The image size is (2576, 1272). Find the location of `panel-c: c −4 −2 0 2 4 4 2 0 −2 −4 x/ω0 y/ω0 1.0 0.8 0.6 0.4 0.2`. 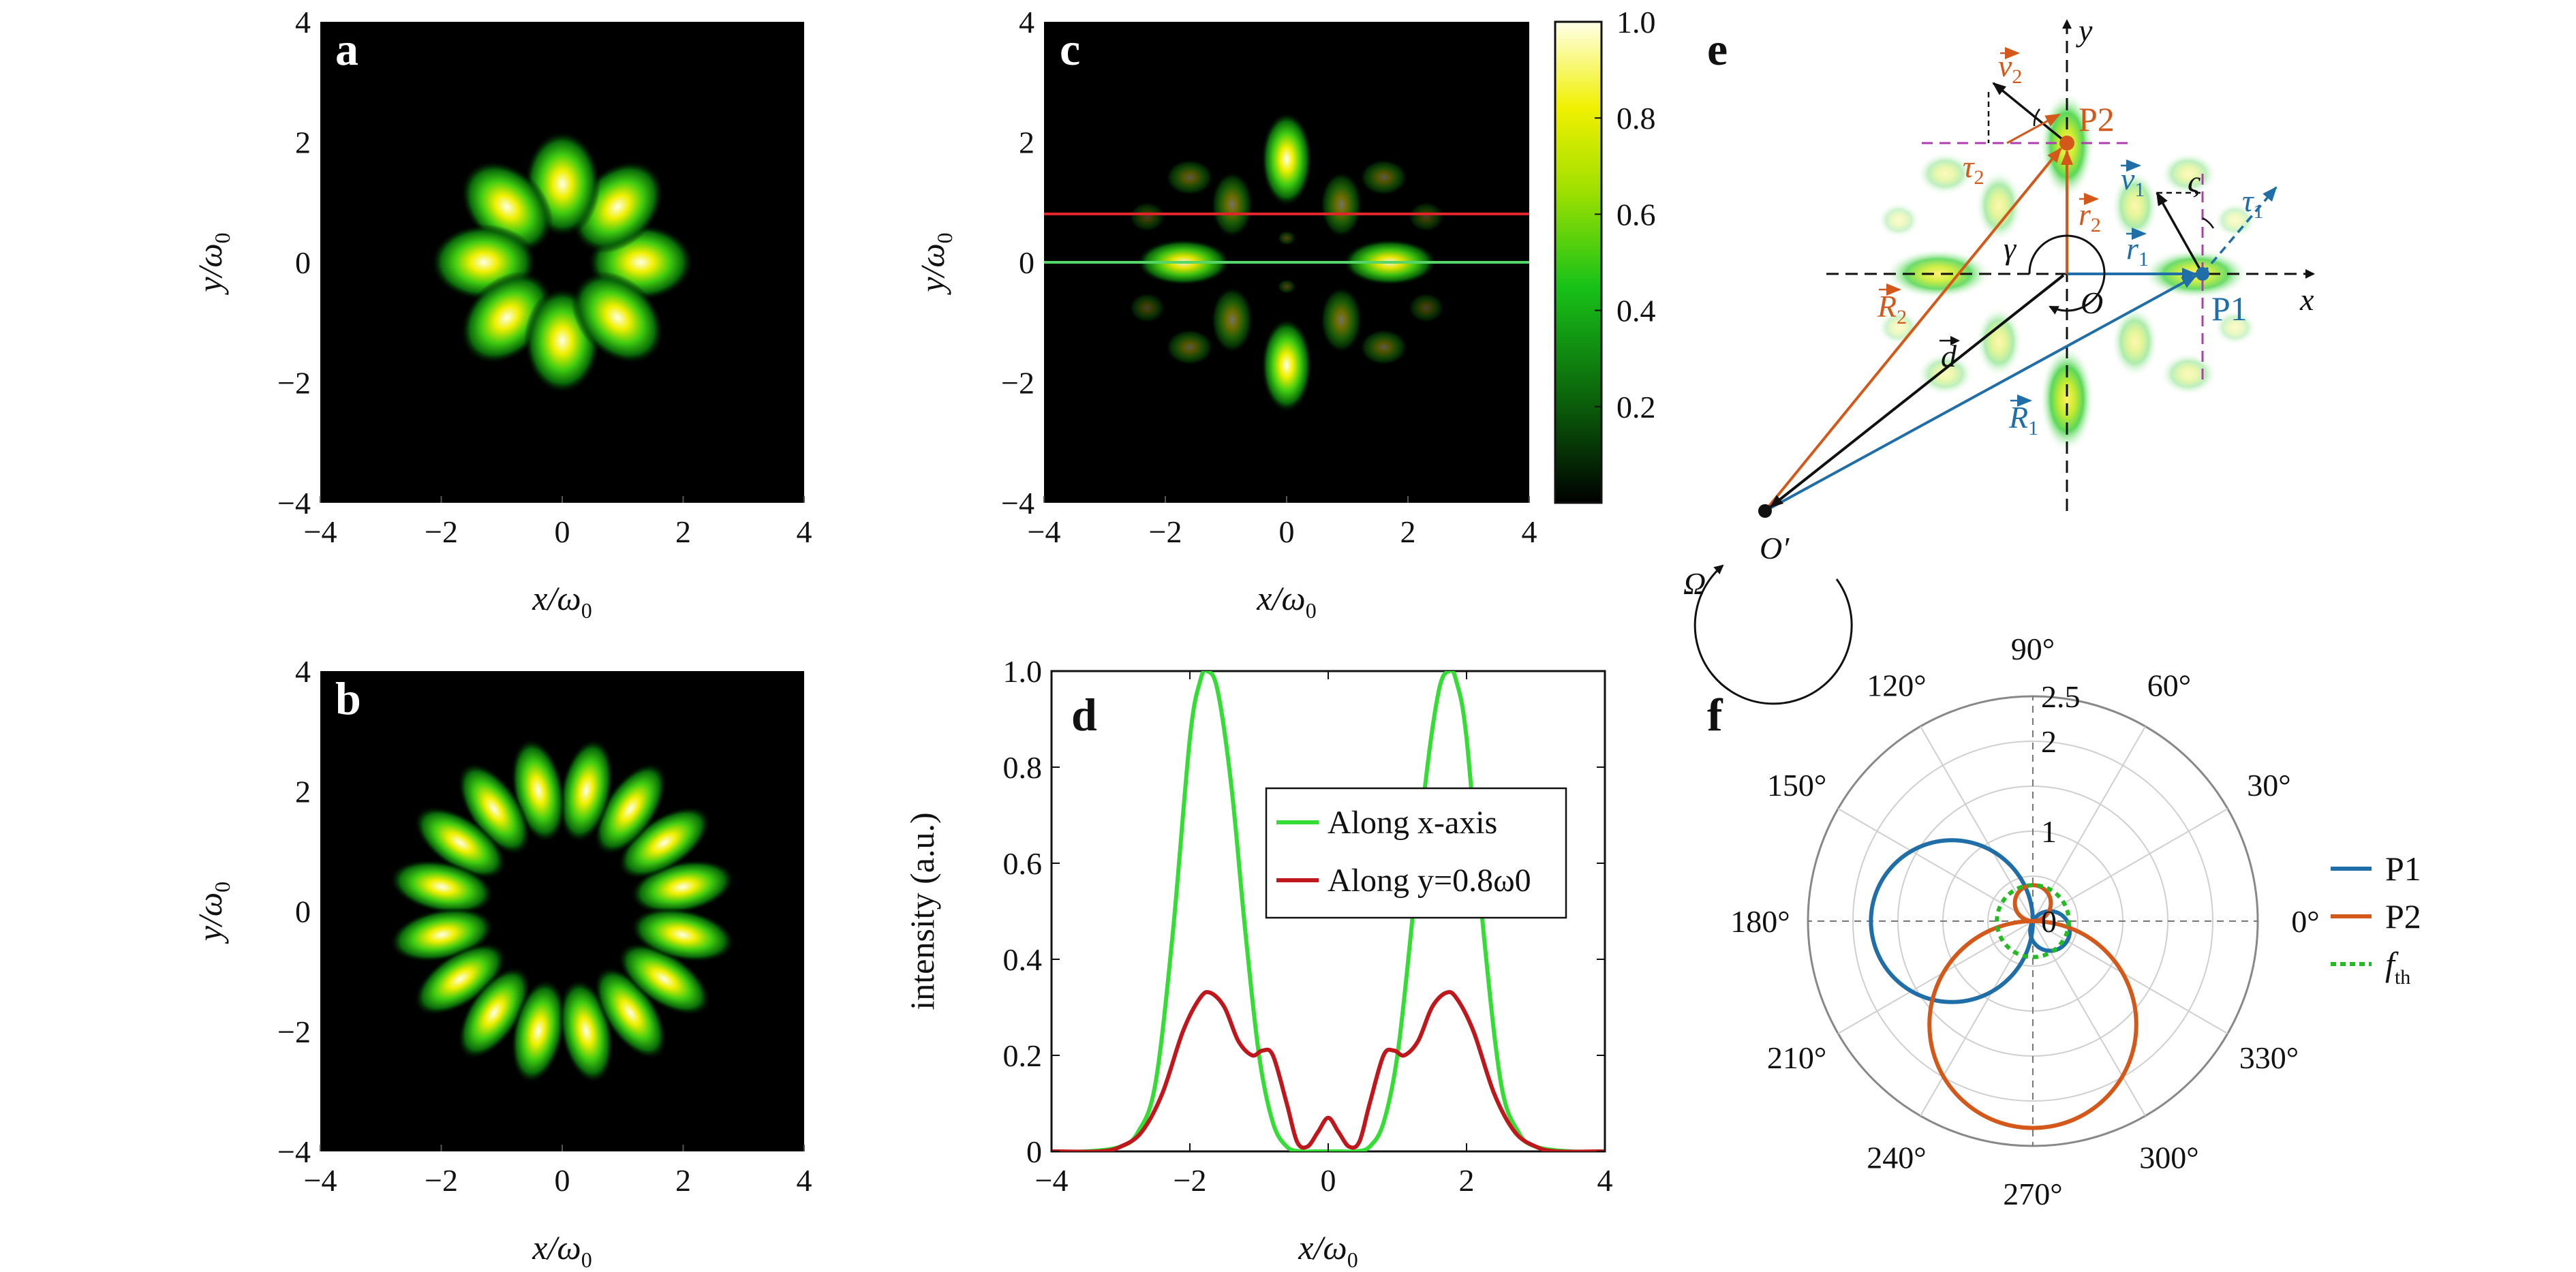

panel-c: c −4 −2 0 2 4 4 2 0 −2 −4 x/ω0 y/ω0 1.0 0.8 0.6 0.4 0.2 is located at coordinates (1284, 314).